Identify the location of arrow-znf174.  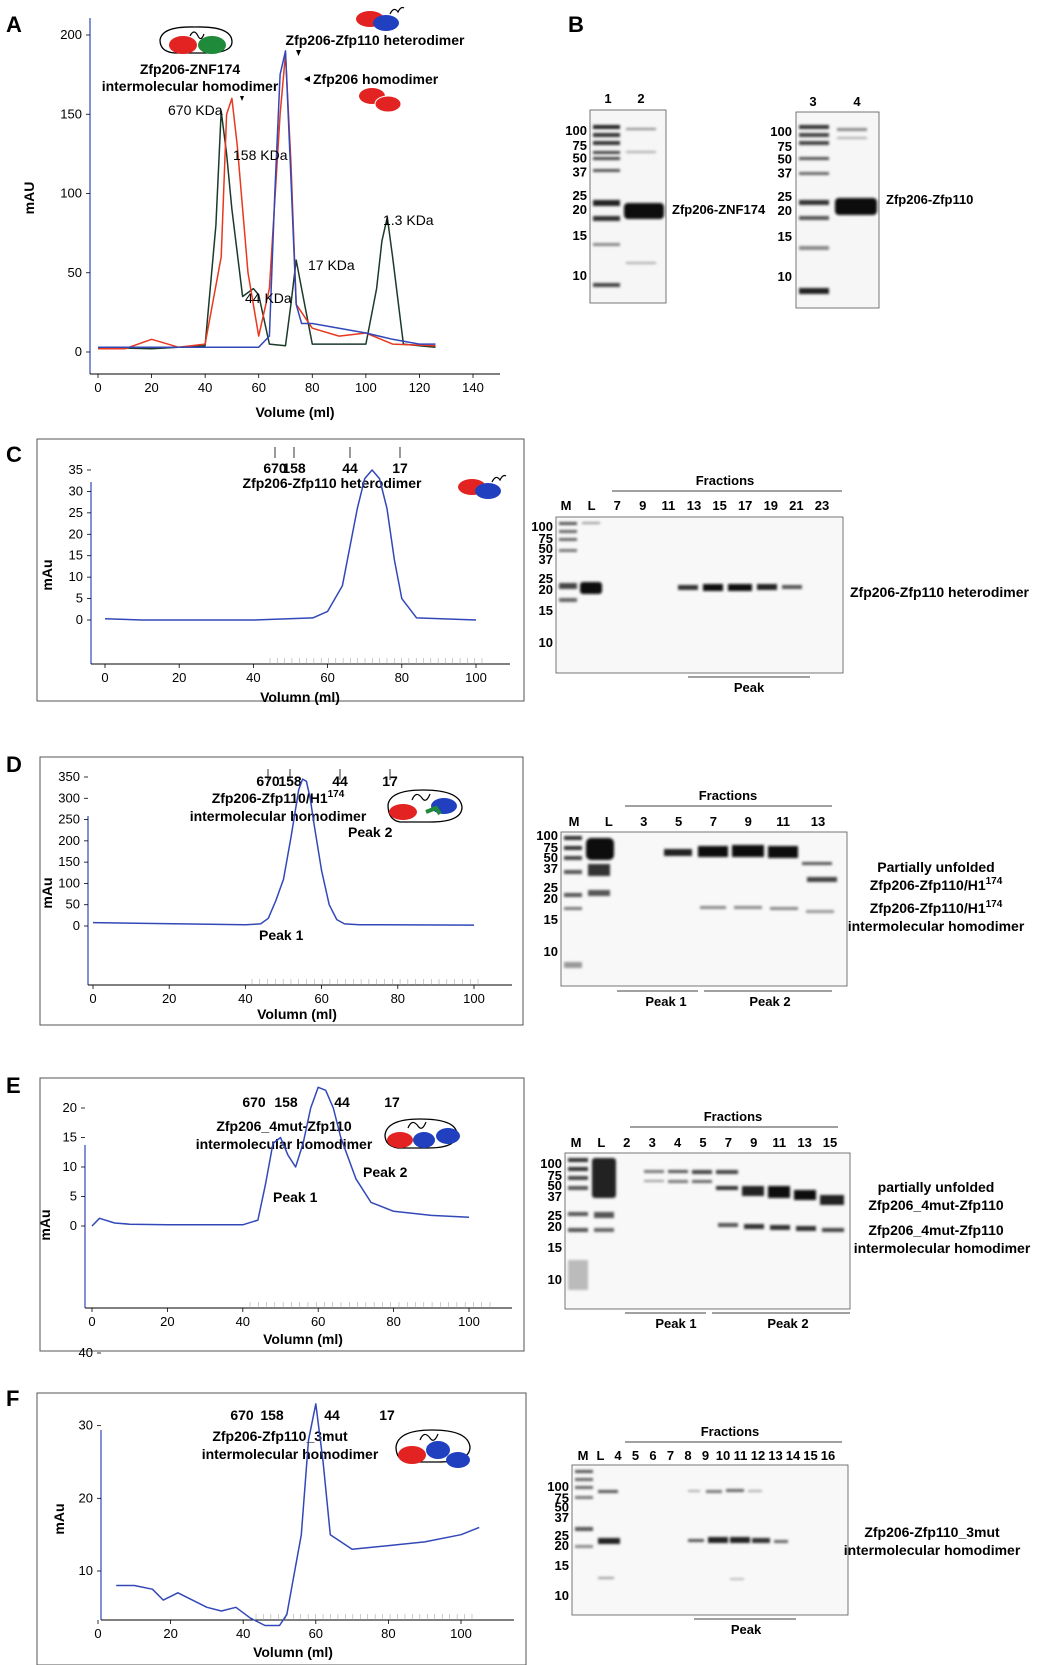
(242, 98).